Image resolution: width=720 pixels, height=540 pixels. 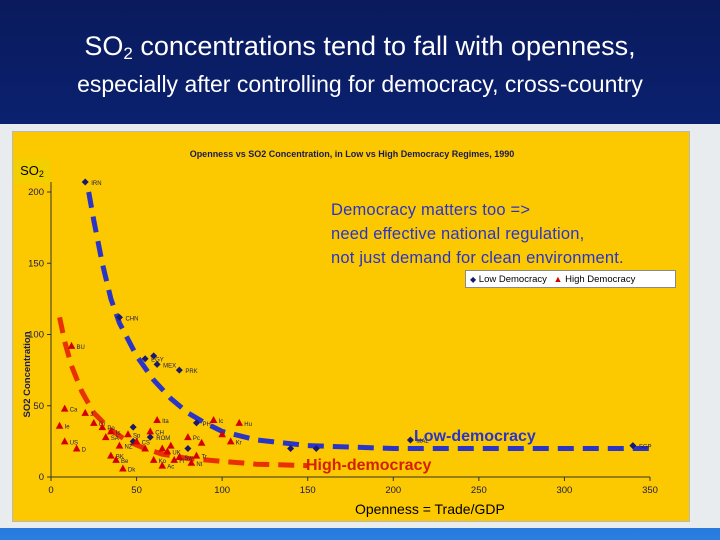 What do you see at coordinates (159, 433) in the screenshot?
I see `point-label: CH` at bounding box center [159, 433].